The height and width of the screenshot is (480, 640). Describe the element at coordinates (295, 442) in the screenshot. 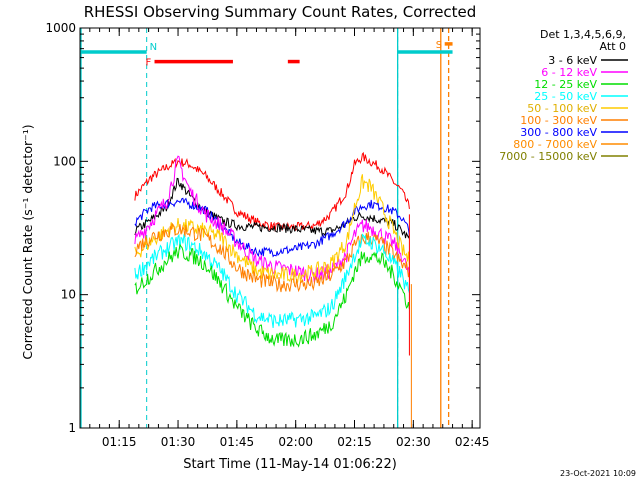

I see `x-tick-label-3: 02:00` at that location.